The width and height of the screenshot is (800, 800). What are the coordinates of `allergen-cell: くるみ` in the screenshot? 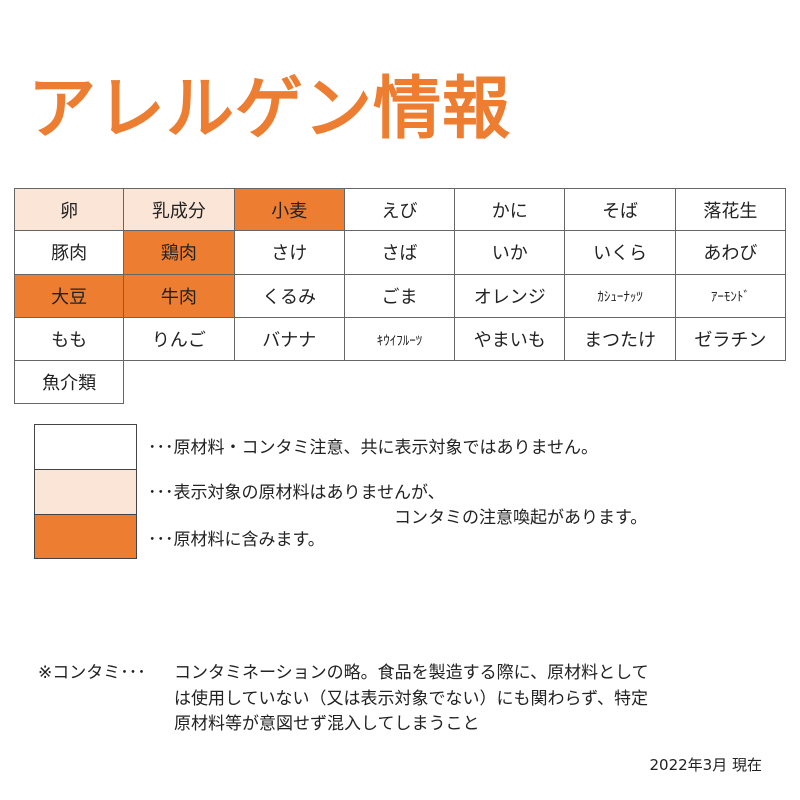 It's located at (289, 296).